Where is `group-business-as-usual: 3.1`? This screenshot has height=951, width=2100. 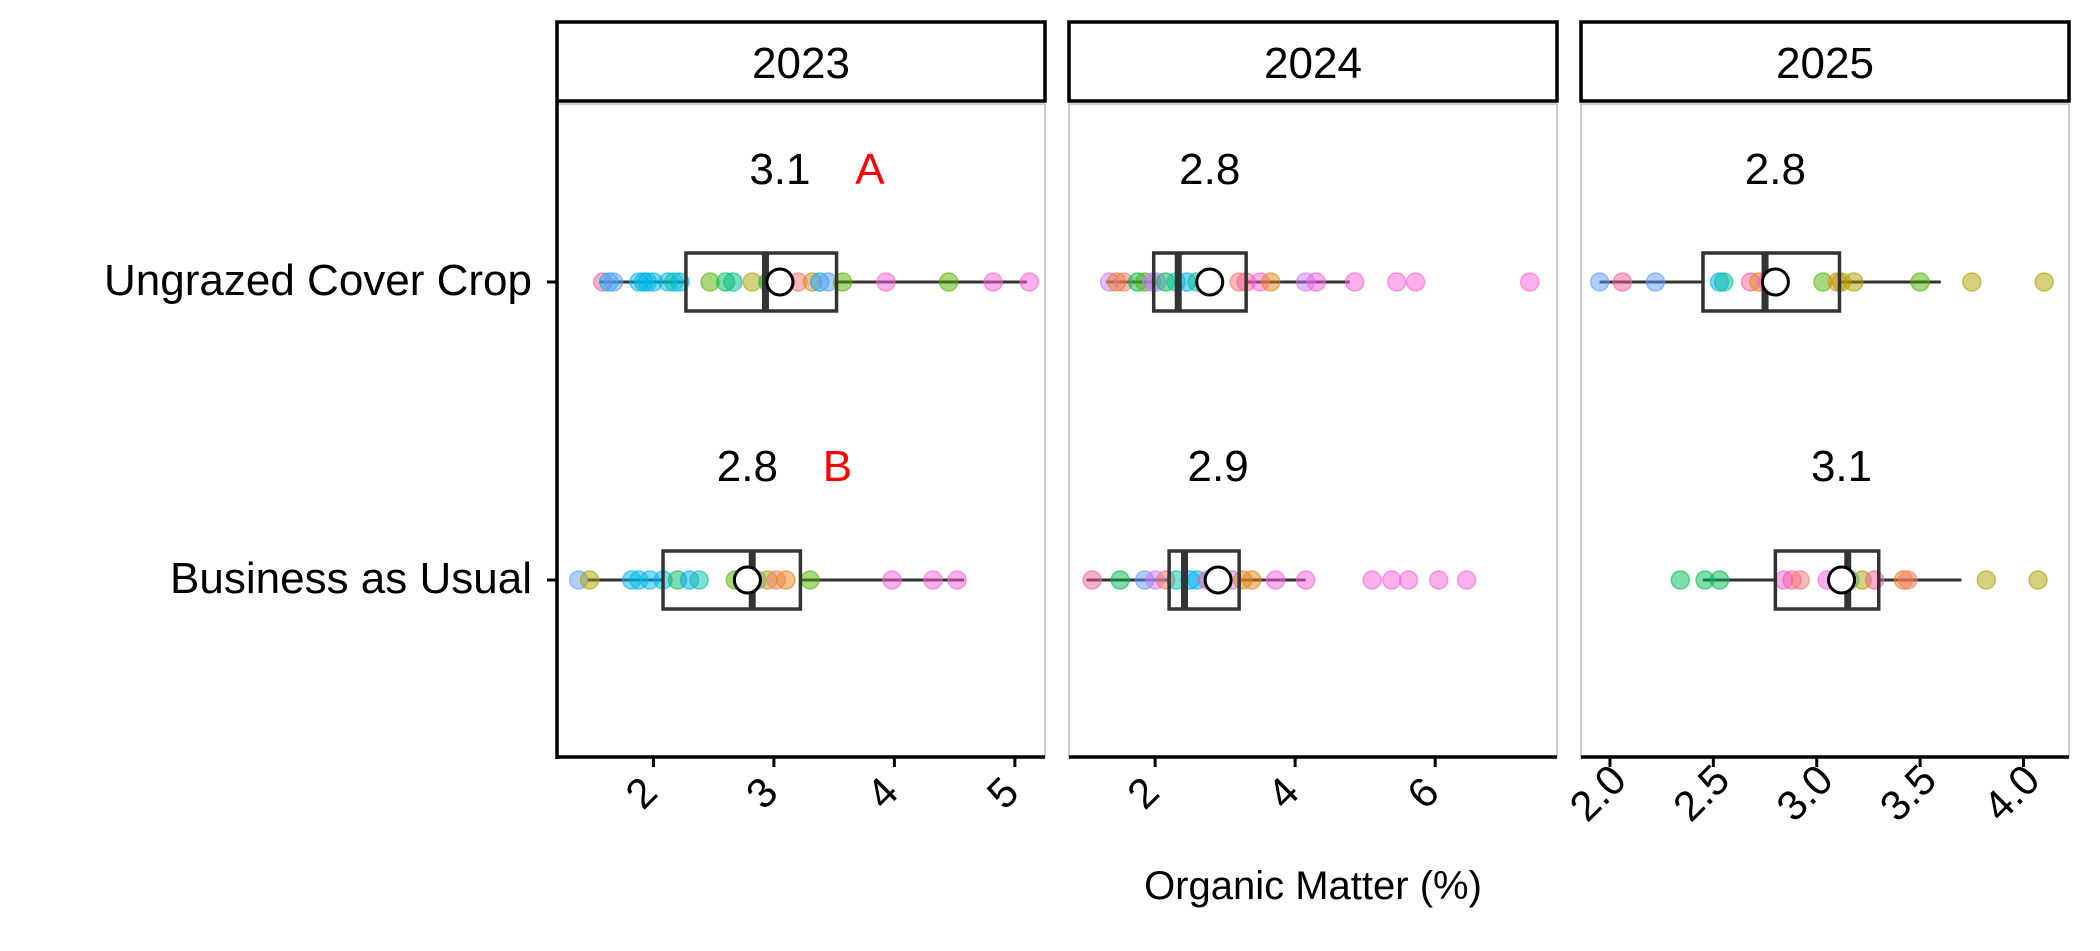 group-business-as-usual: 3.1 is located at coordinates (1859, 526).